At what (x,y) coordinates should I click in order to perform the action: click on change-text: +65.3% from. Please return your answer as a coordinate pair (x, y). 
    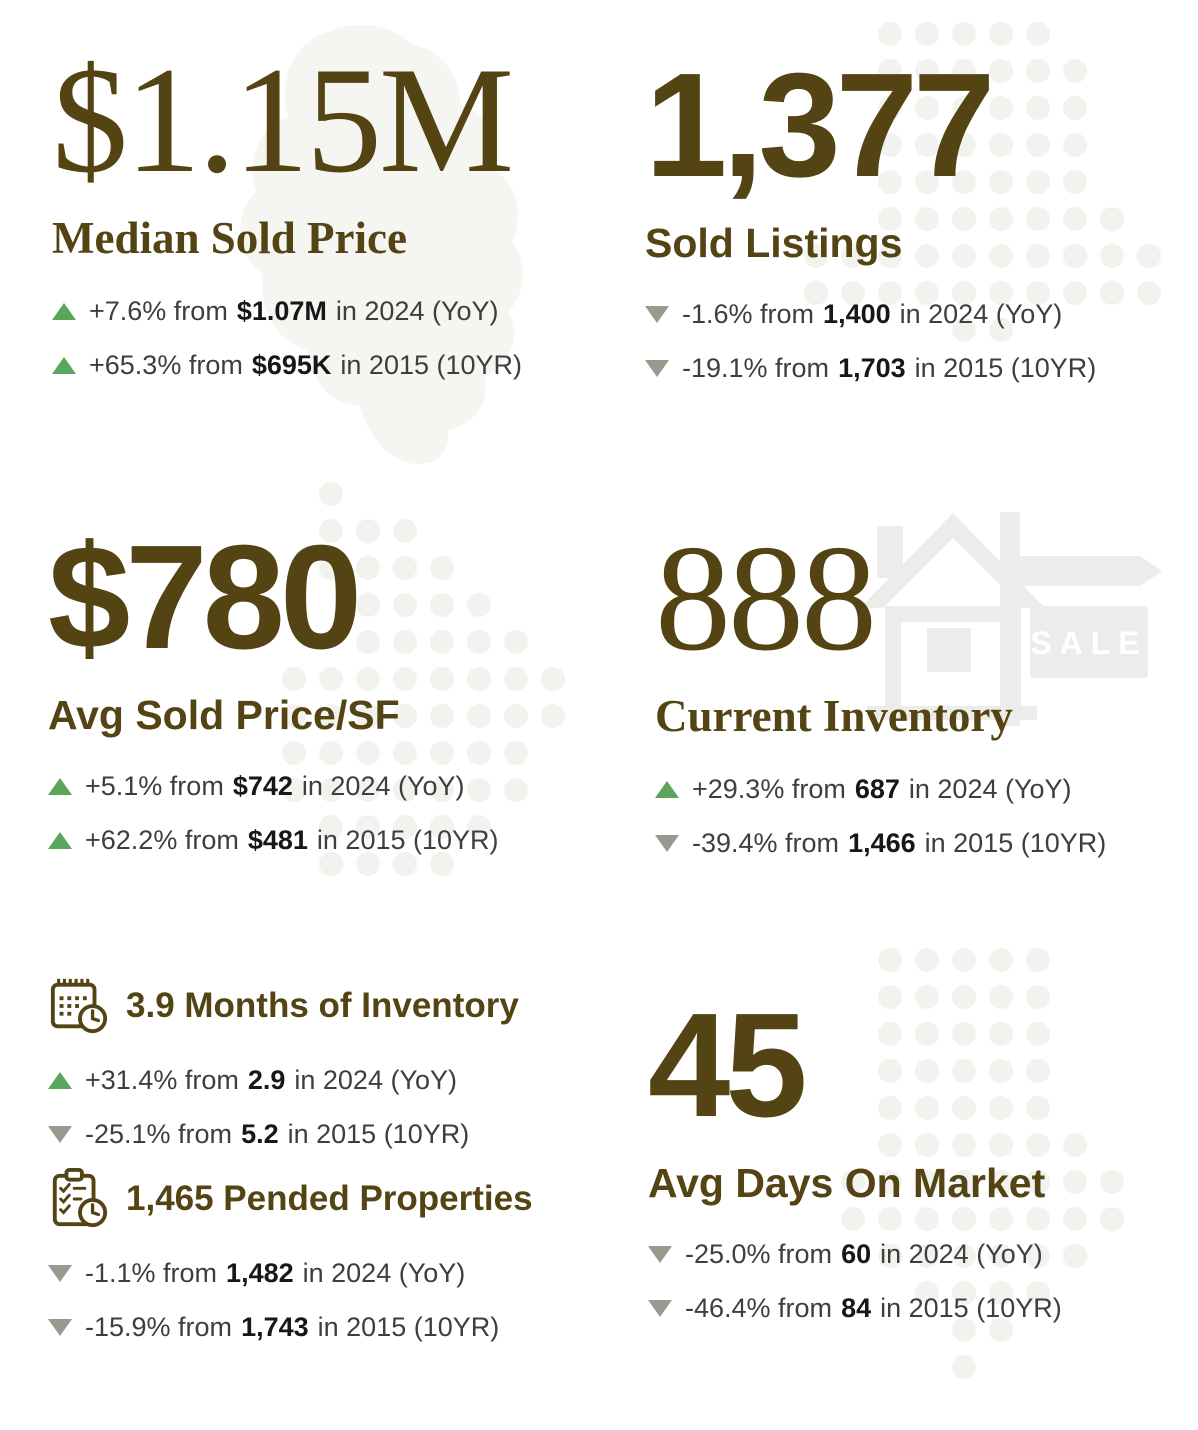
    Looking at the image, I should click on (166, 365).